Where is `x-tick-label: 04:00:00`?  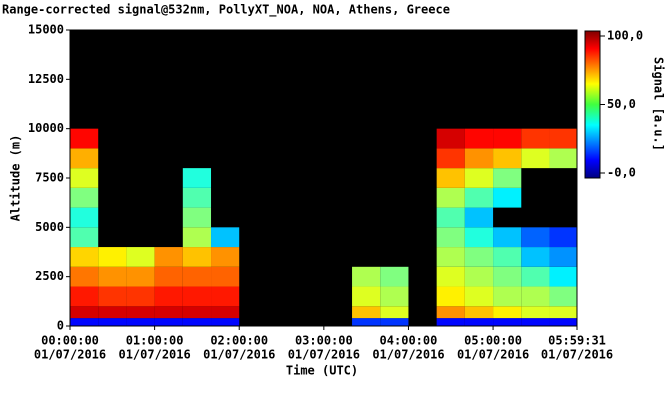
x-tick-label: 04:00:00 is located at coordinates (409, 341).